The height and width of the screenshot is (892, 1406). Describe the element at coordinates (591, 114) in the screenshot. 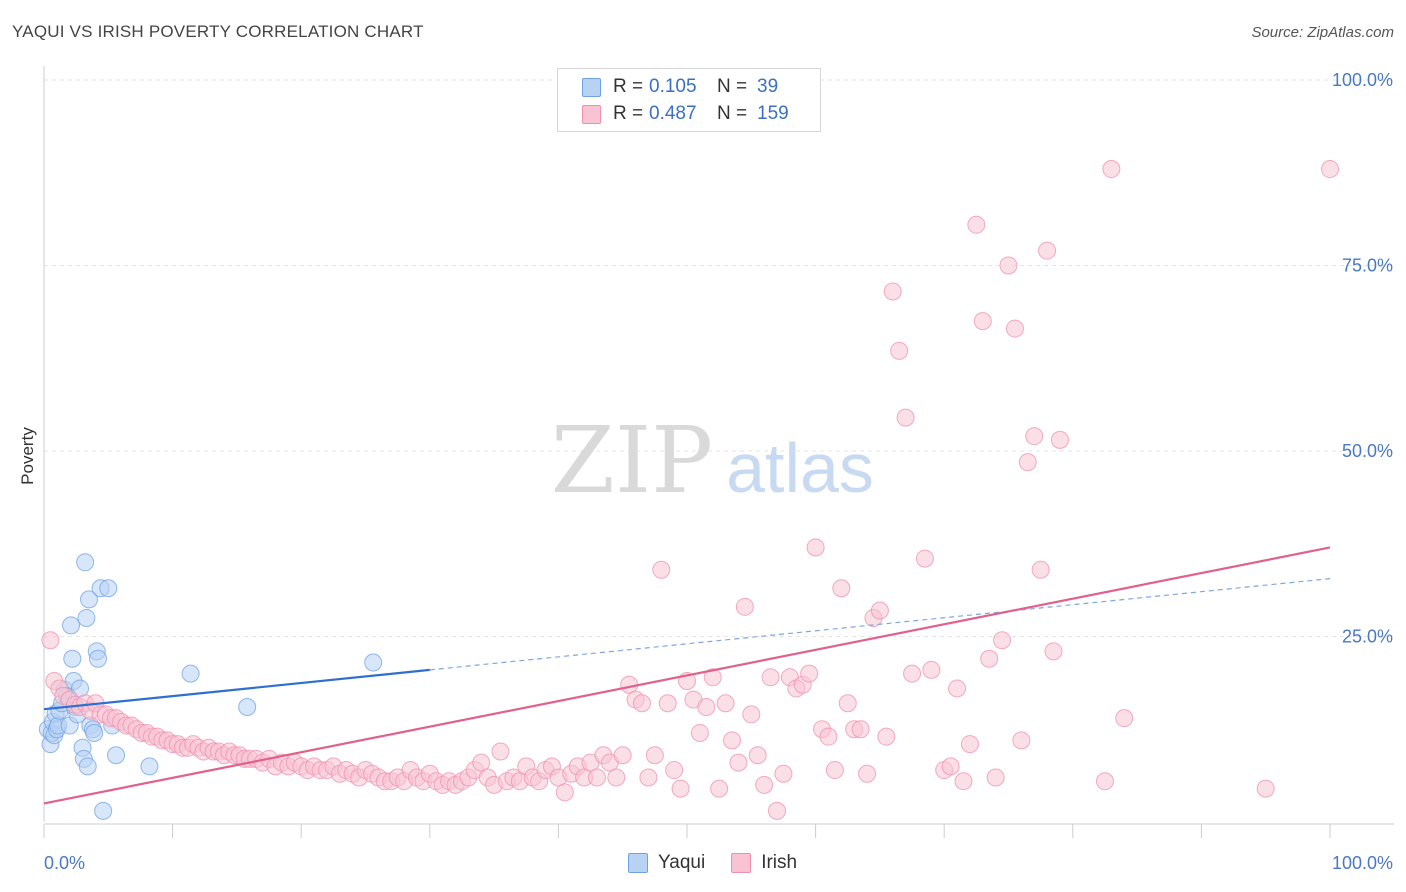

I see `legend-swatch-irish` at that location.